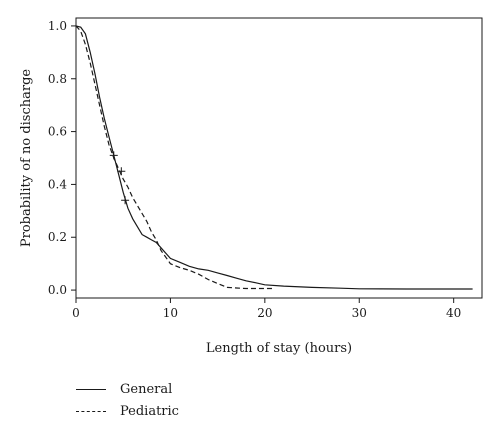 This screenshot has height=438, width=500. What do you see at coordinates (57, 26) in the screenshot?
I see `y-tick-label: 1.0` at bounding box center [57, 26].